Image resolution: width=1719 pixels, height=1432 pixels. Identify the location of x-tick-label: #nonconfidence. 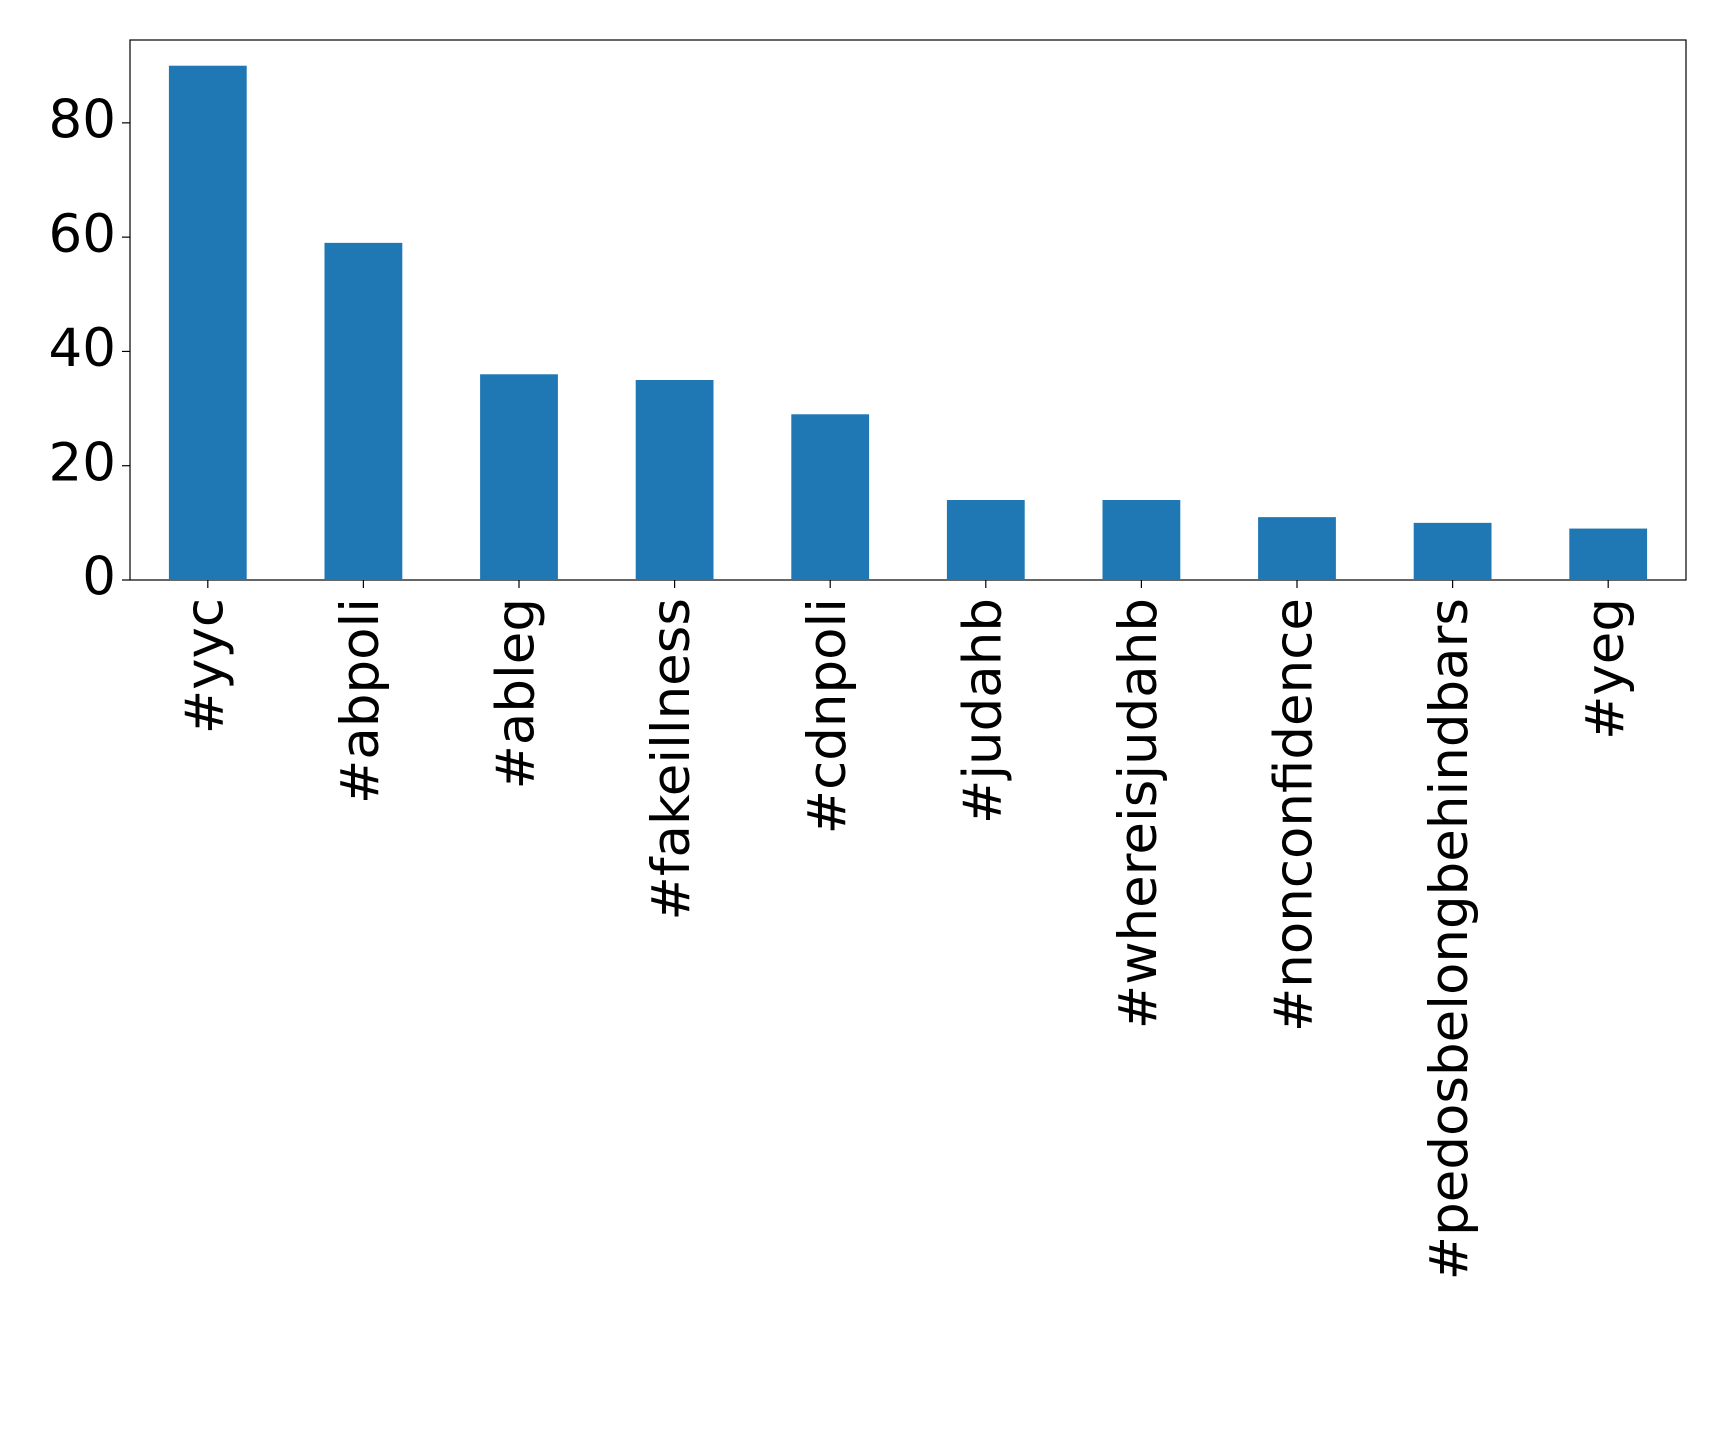
(1294, 815).